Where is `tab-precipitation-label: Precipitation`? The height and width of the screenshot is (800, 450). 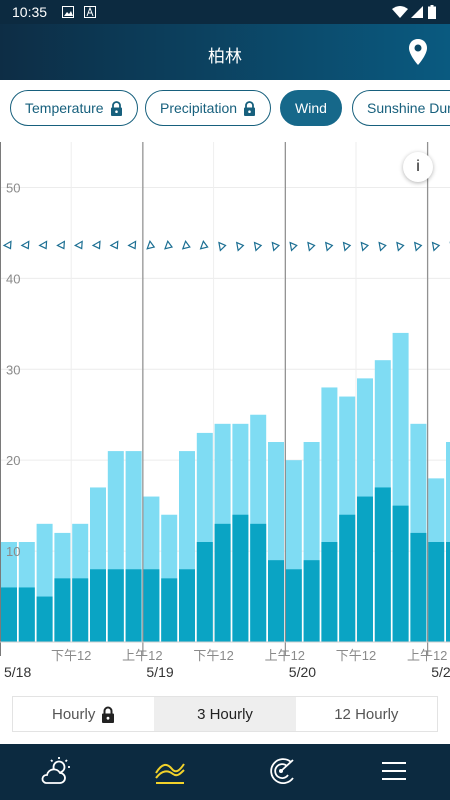 tab-precipitation-label: Precipitation is located at coordinates (199, 108).